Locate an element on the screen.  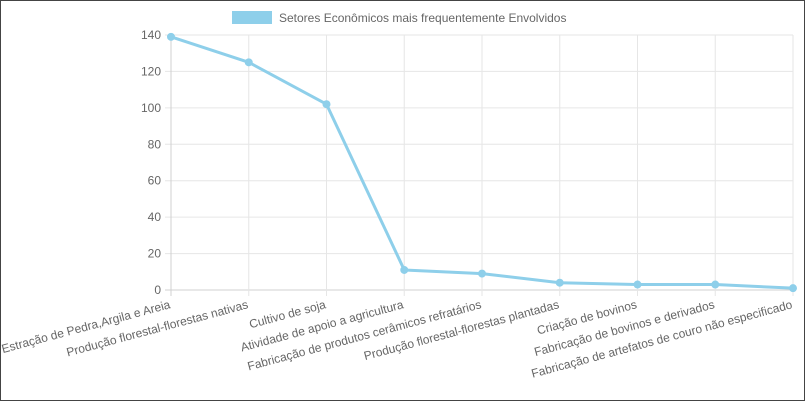
legend-swatch is located at coordinates (252, 17).